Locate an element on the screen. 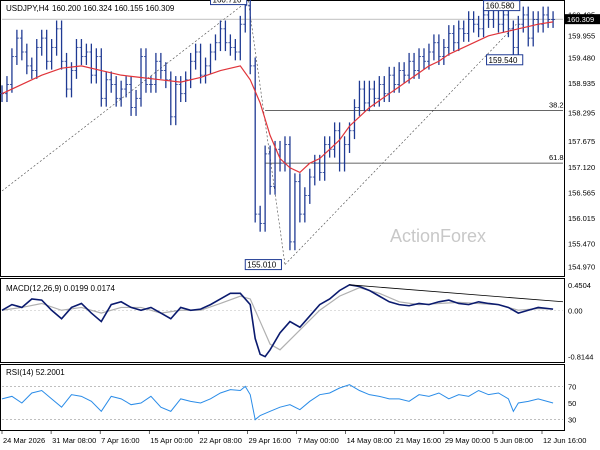  price-axis-tick: 159.480 is located at coordinates (581, 58).